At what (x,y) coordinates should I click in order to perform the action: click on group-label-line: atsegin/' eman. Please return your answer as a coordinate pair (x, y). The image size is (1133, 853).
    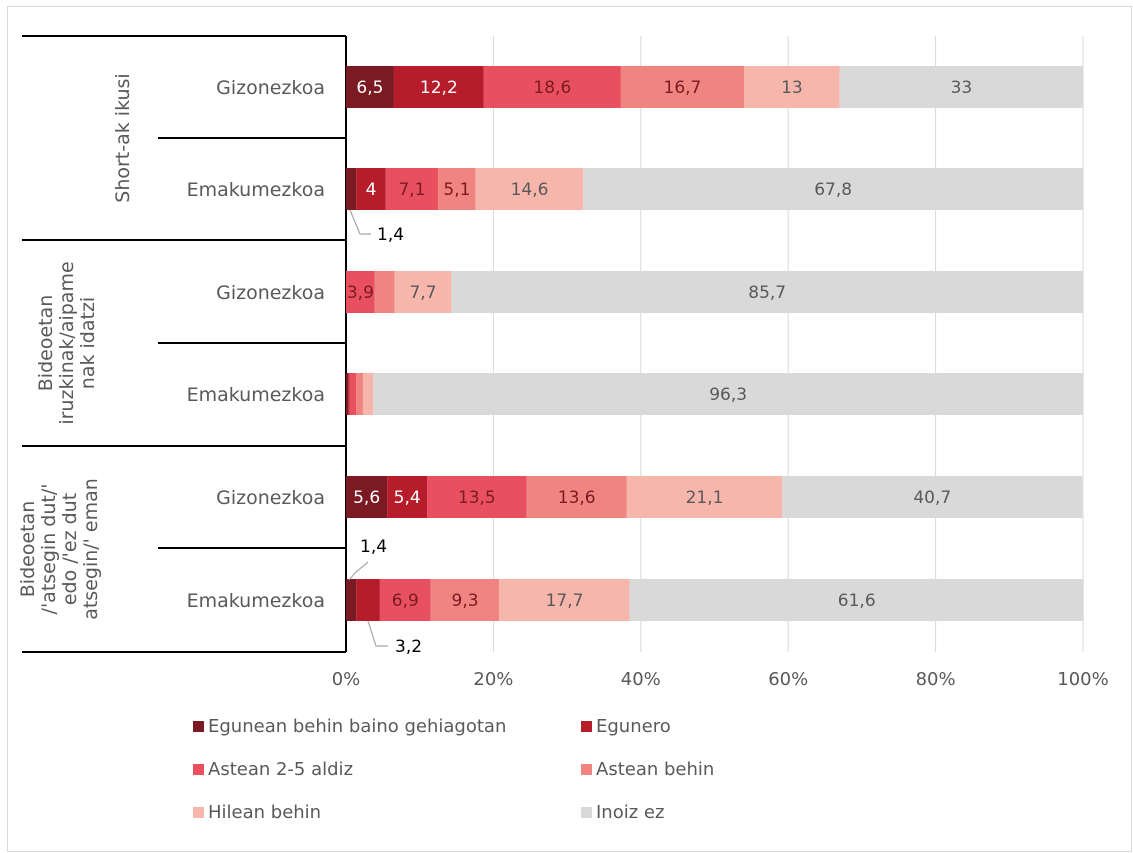
    Looking at the image, I should click on (91, 549).